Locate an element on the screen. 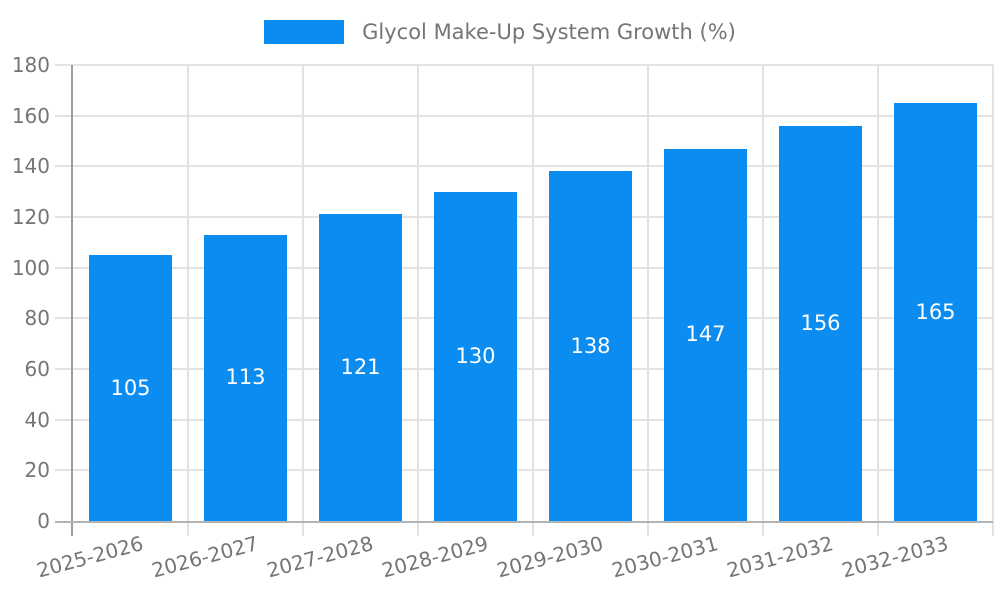  bar-value-label: 113 is located at coordinates (245, 377).